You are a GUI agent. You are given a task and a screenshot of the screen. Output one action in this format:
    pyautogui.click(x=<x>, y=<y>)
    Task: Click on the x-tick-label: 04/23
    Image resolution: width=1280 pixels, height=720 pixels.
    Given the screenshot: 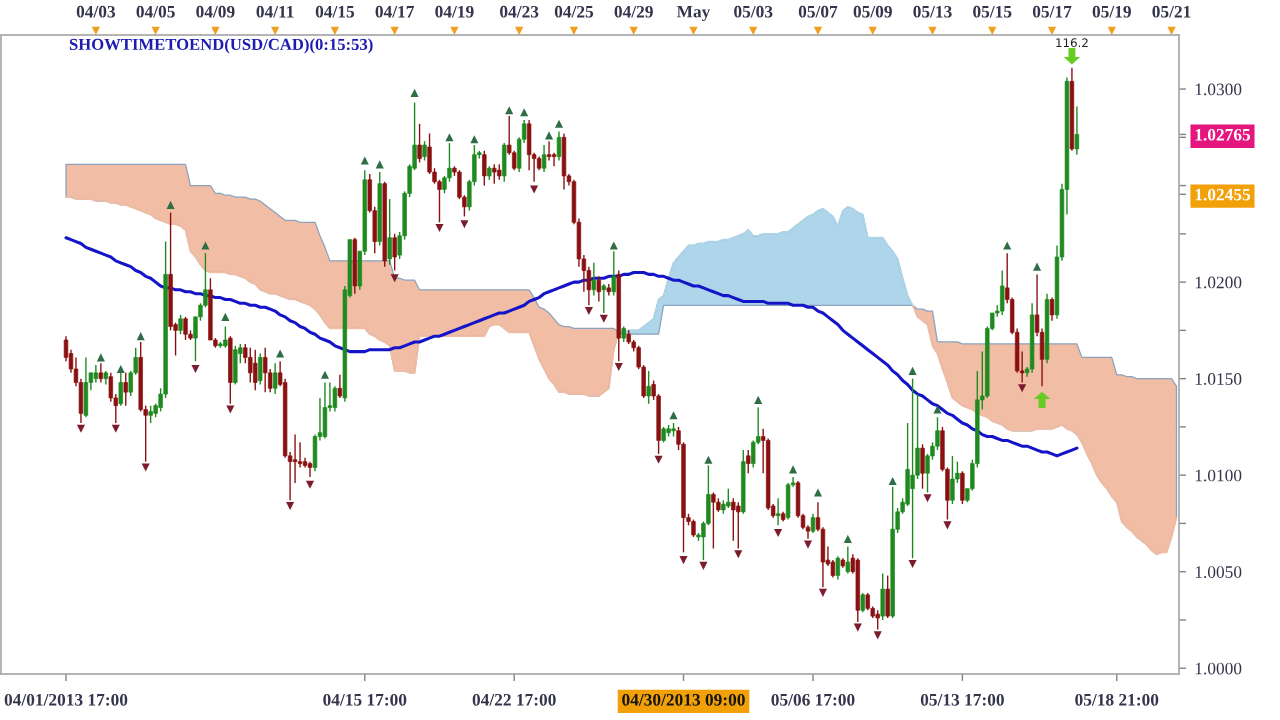 What is the action you would take?
    pyautogui.click(x=519, y=11)
    